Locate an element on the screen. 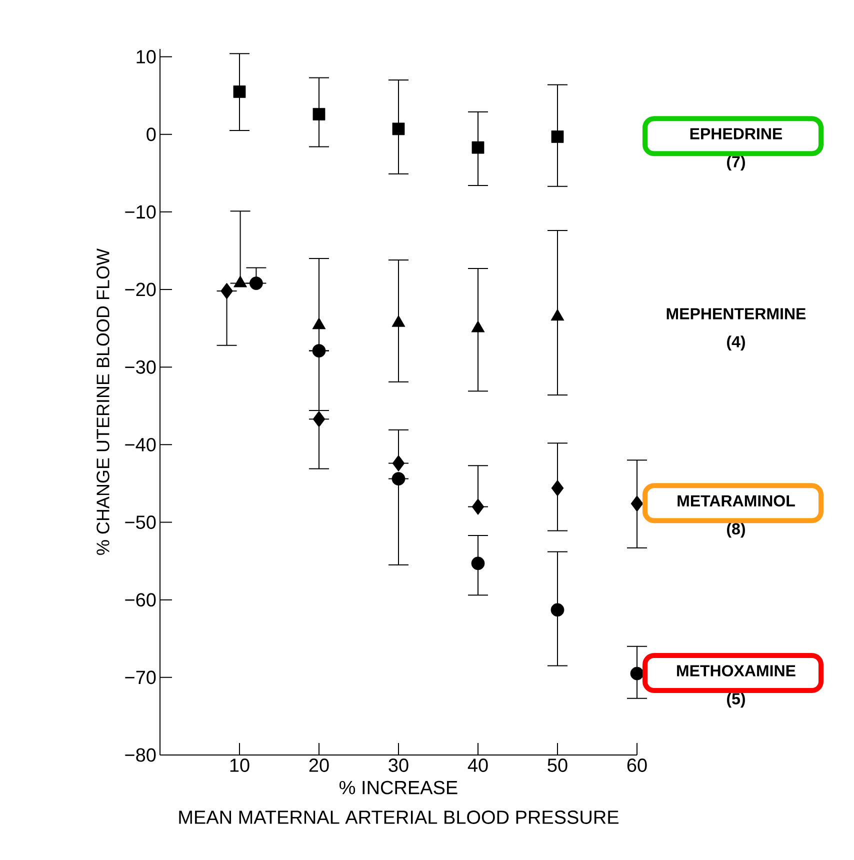 The image size is (854, 860). y-tick-label: −10 is located at coordinates (140, 212).